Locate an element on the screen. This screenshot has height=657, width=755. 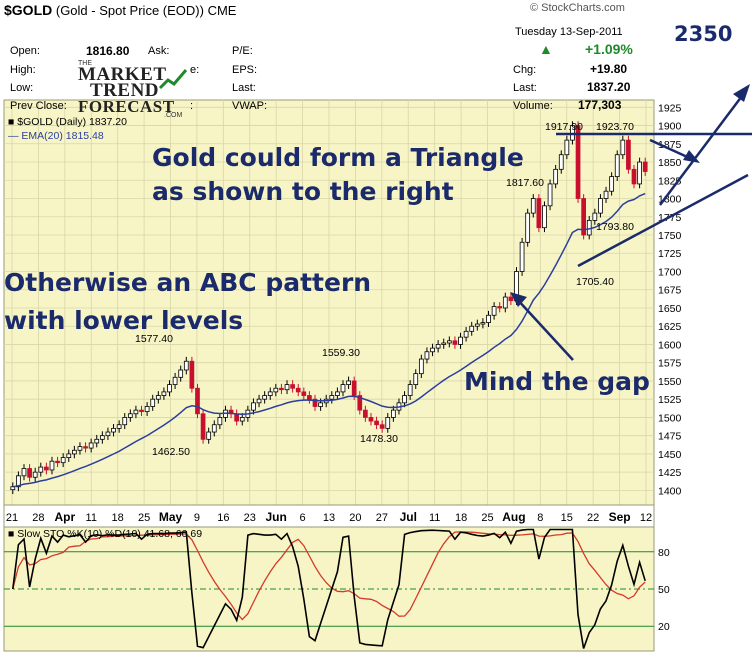
y-tick-label: 1450 is located at coordinates (670, 455).